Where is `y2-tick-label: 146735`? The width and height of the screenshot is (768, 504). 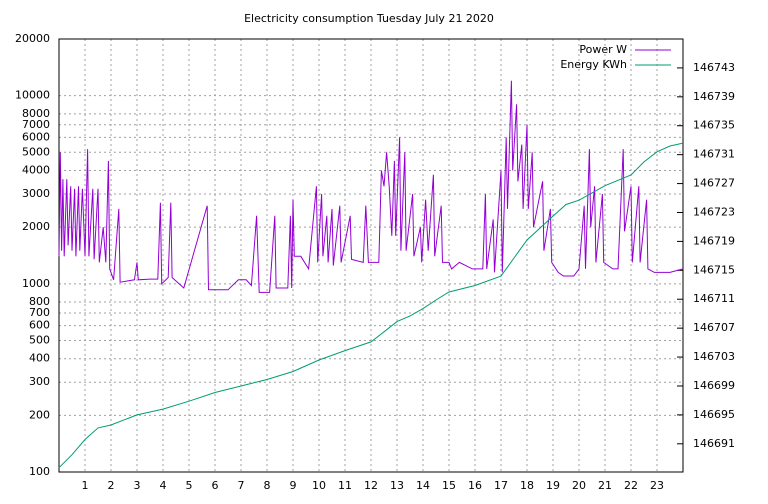 y2-tick-label: 146735 is located at coordinates (714, 125).